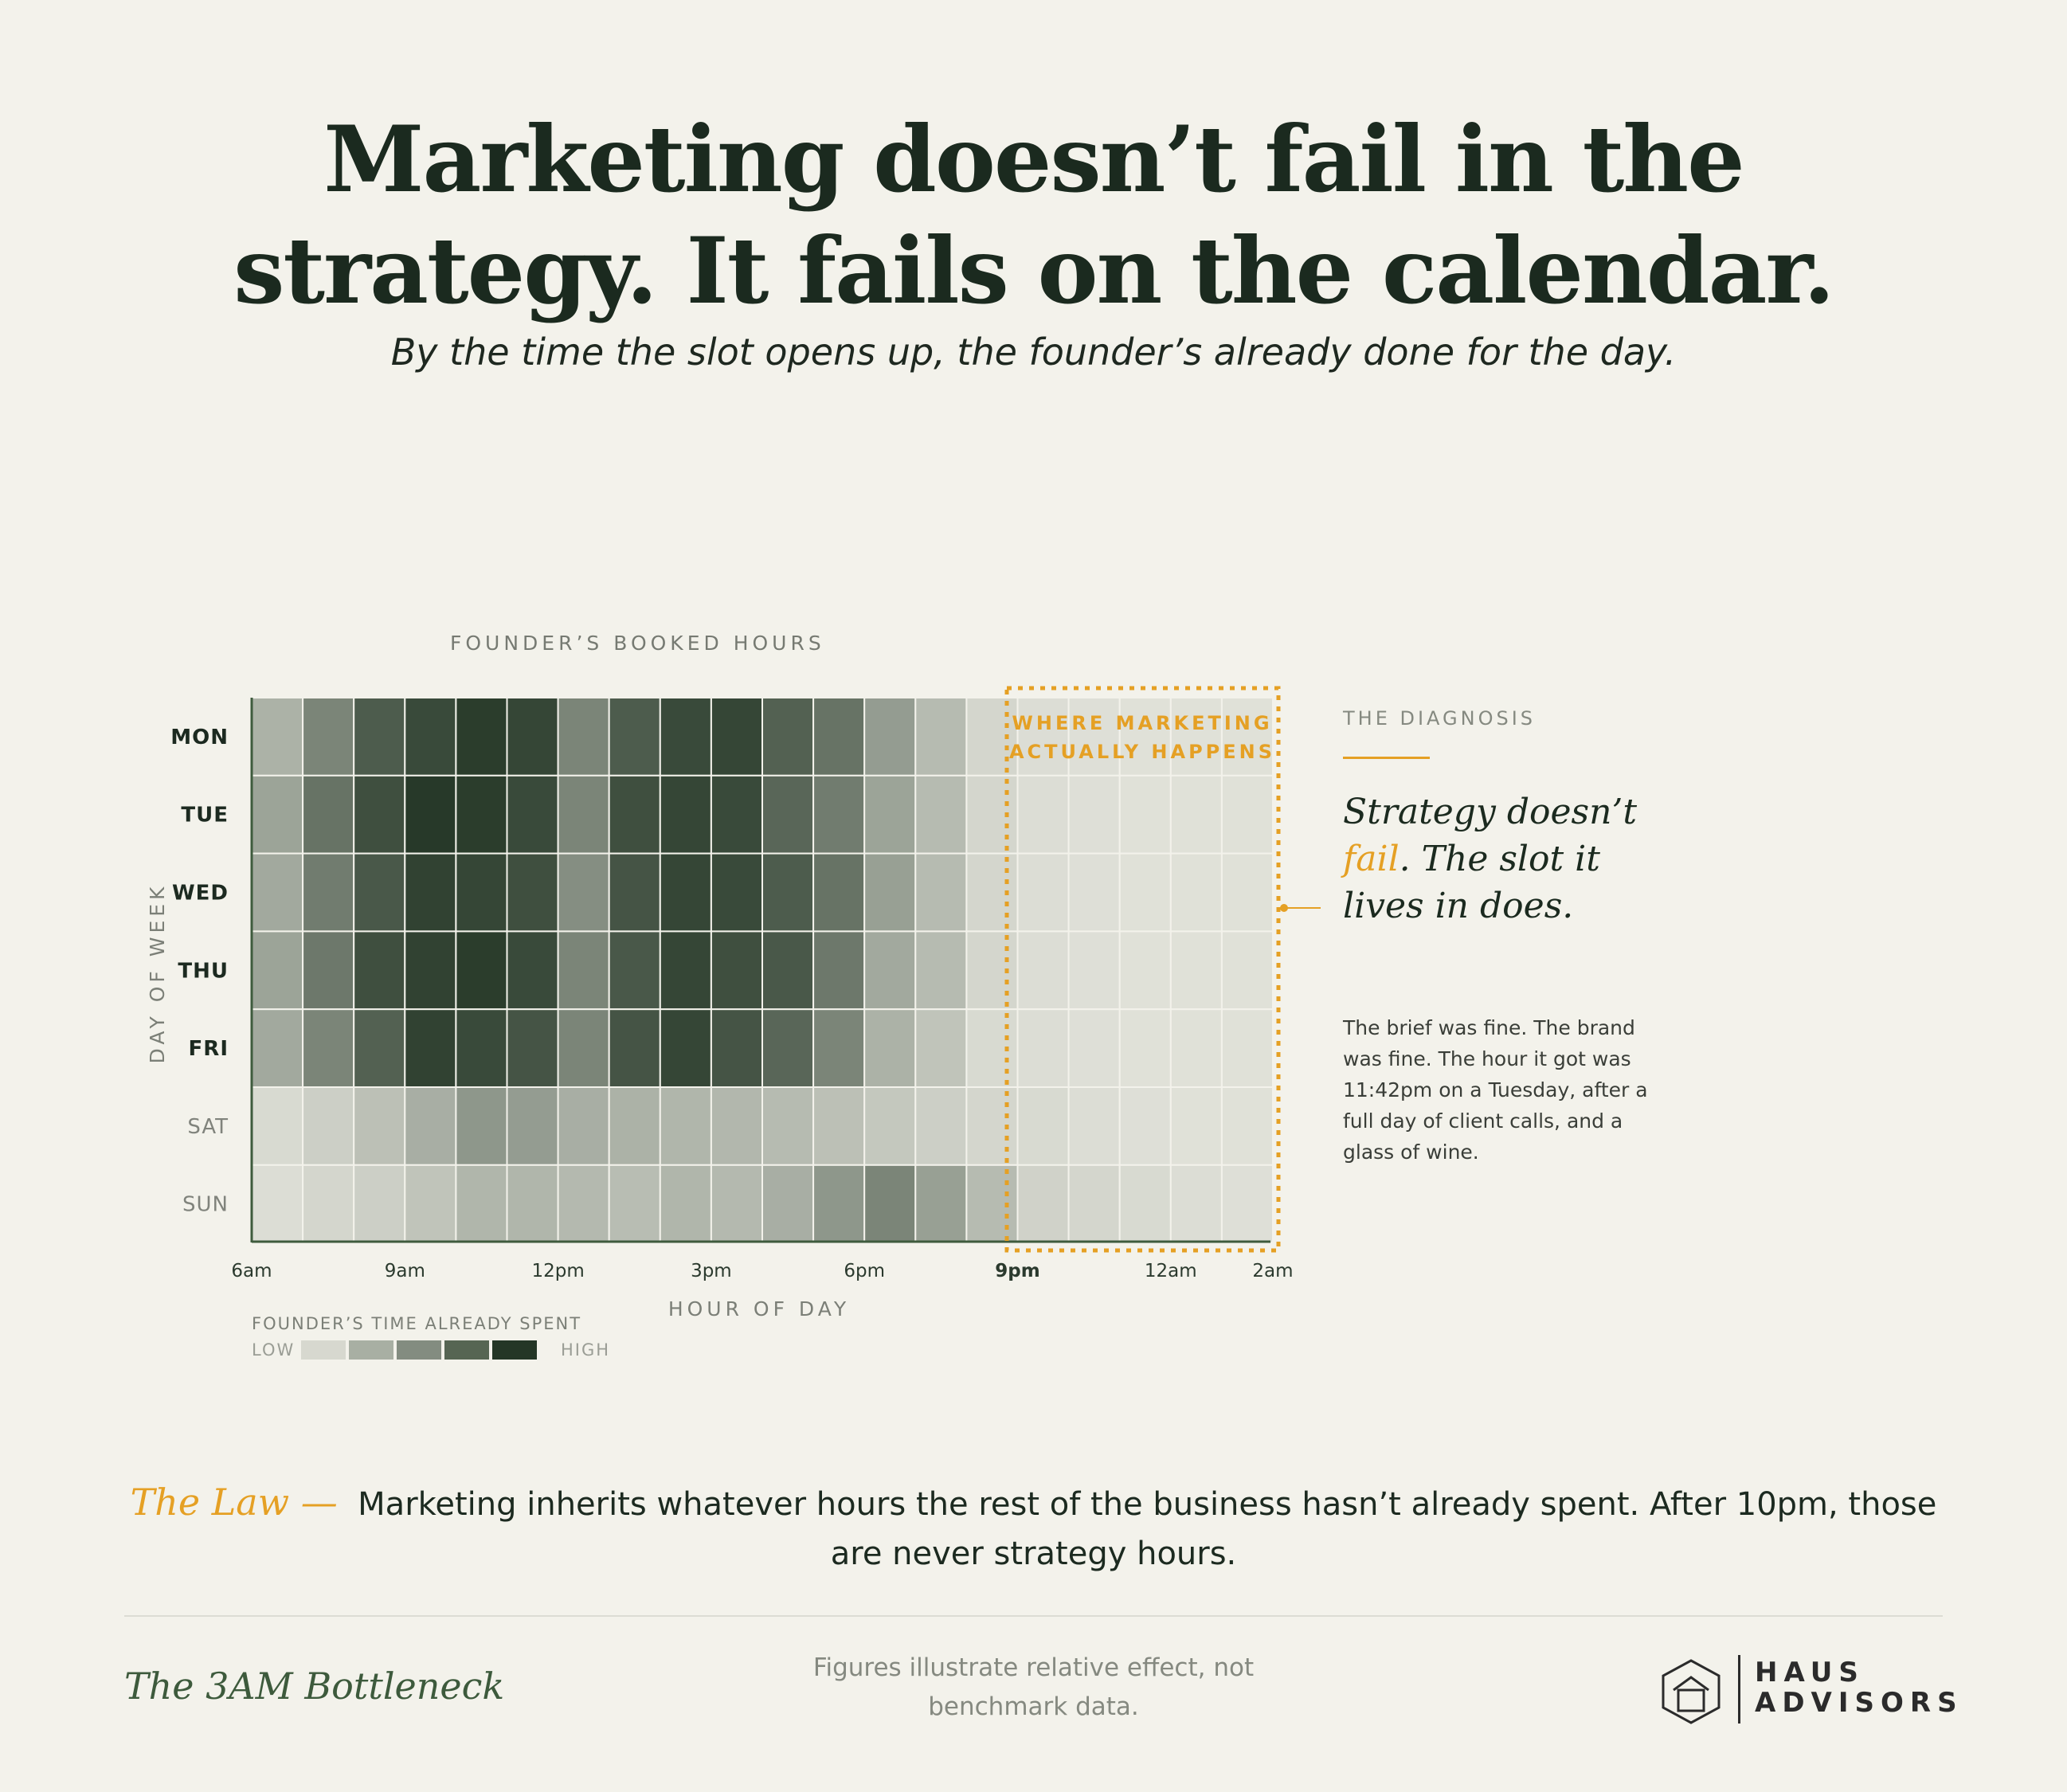  I want to click on diagnosis-quote-line-1: Strategy doesn’t, so click(1490, 812).